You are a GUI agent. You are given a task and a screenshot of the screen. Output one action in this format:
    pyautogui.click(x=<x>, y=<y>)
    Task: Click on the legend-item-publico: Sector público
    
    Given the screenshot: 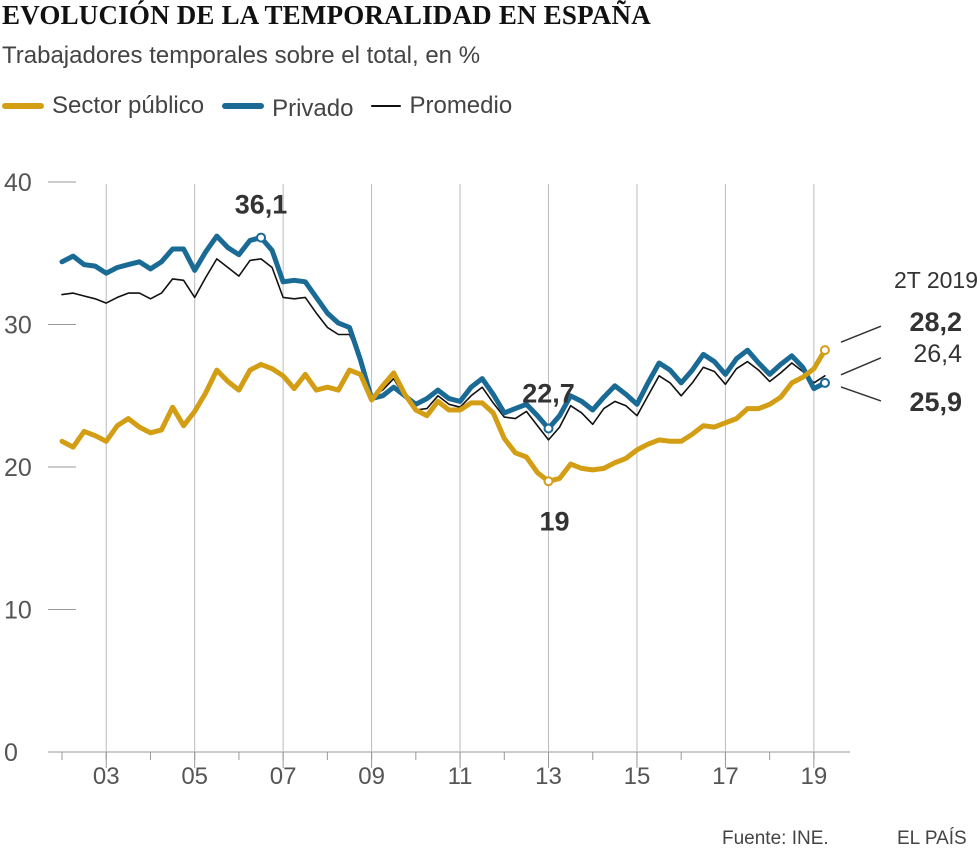 What is the action you would take?
    pyautogui.click(x=103, y=106)
    